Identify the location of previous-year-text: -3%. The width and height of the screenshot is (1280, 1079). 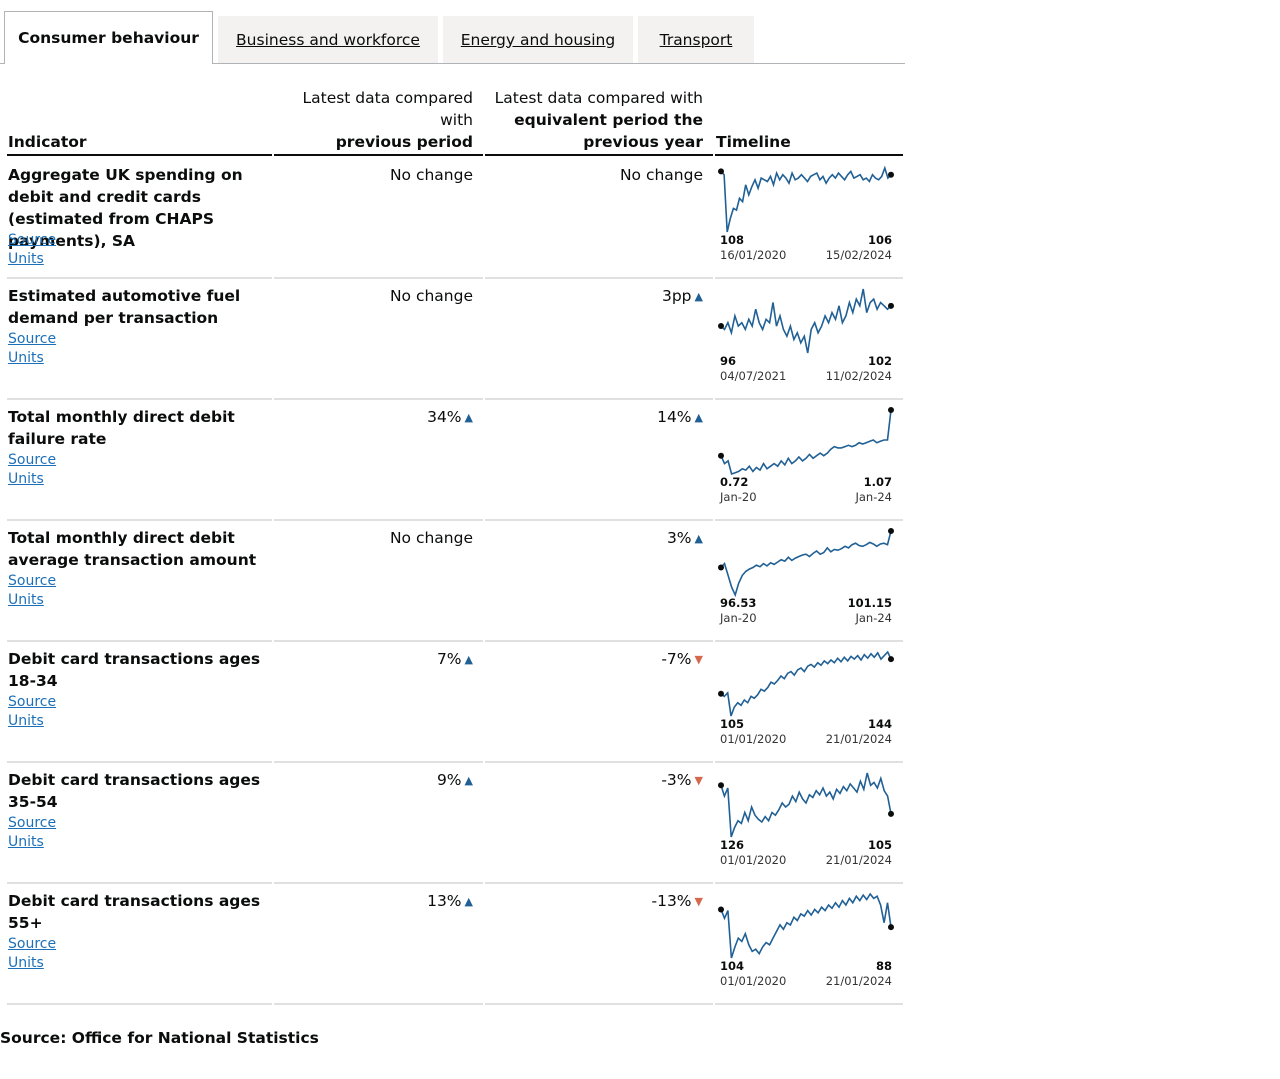
(676, 780).